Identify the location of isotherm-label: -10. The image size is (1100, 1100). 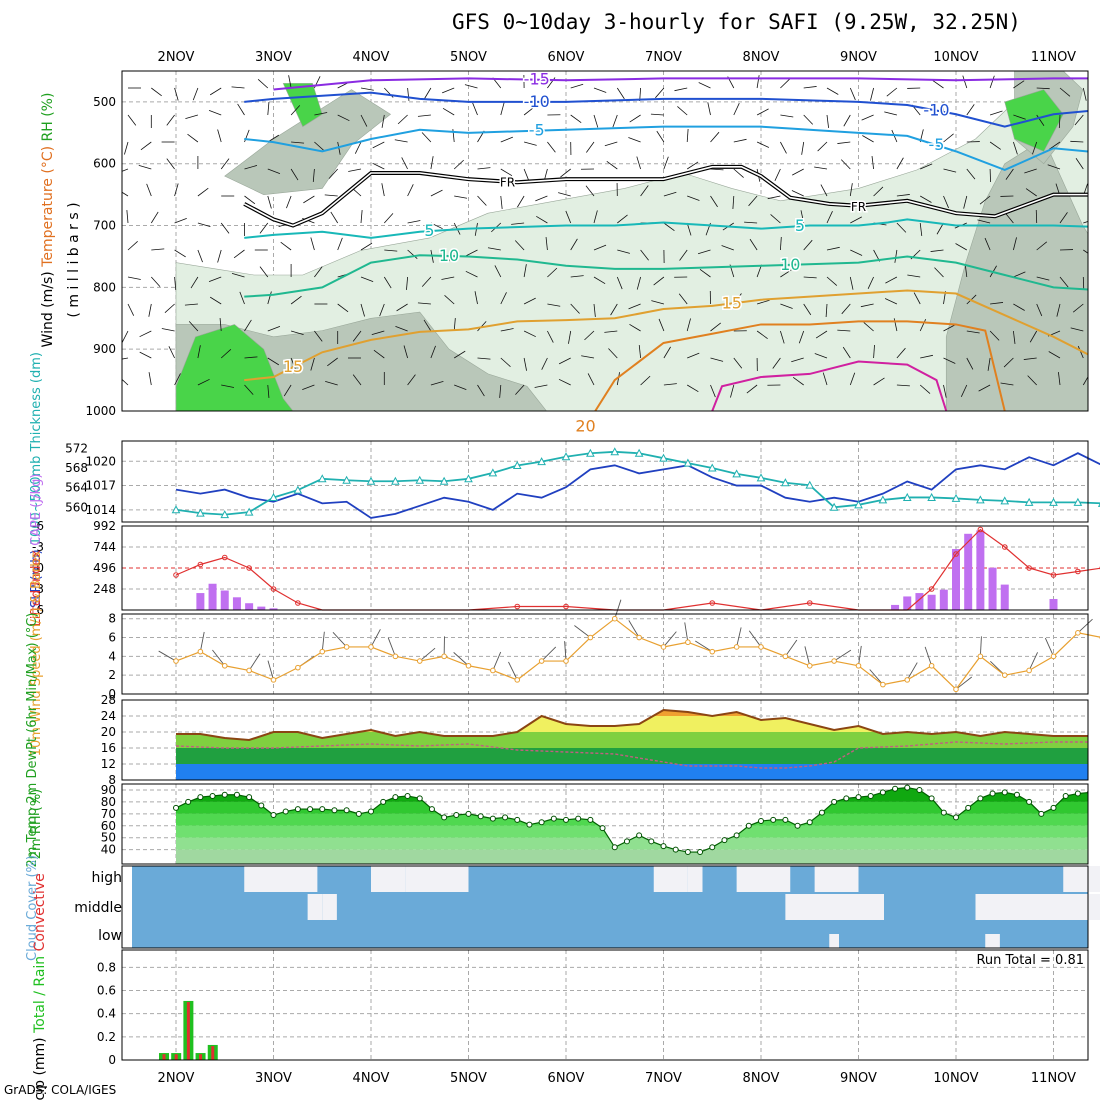
(537, 101).